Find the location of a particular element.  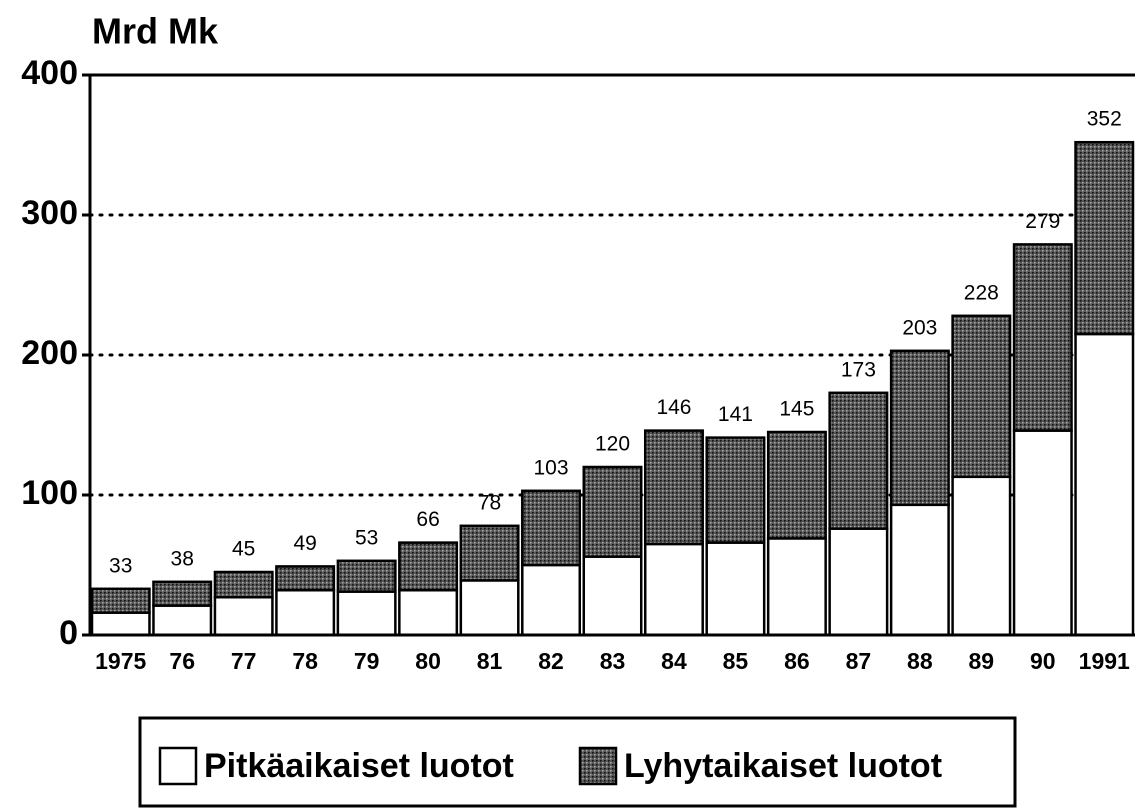

data-label: 53 is located at coordinates (366, 537).